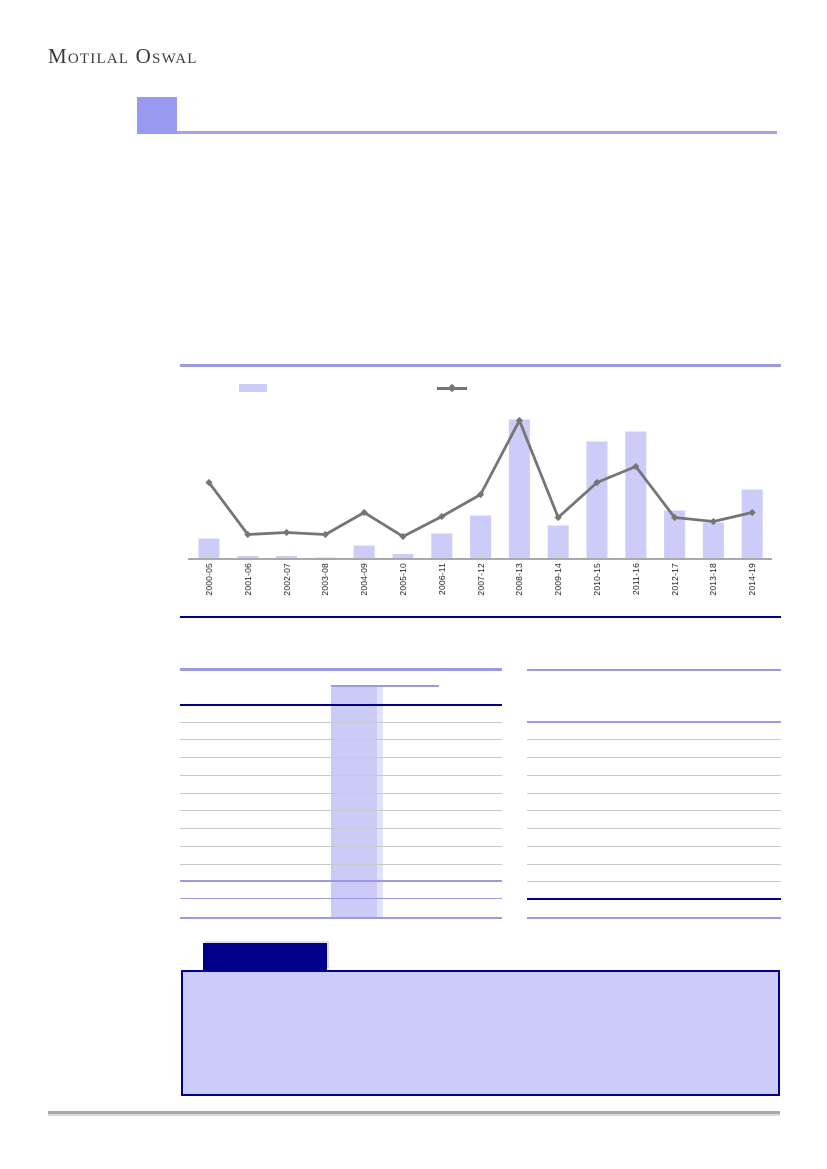 Image resolution: width=827 pixels, height=1169 pixels. What do you see at coordinates (341, 899) in the screenshot?
I see `table-left-total-rule` at bounding box center [341, 899].